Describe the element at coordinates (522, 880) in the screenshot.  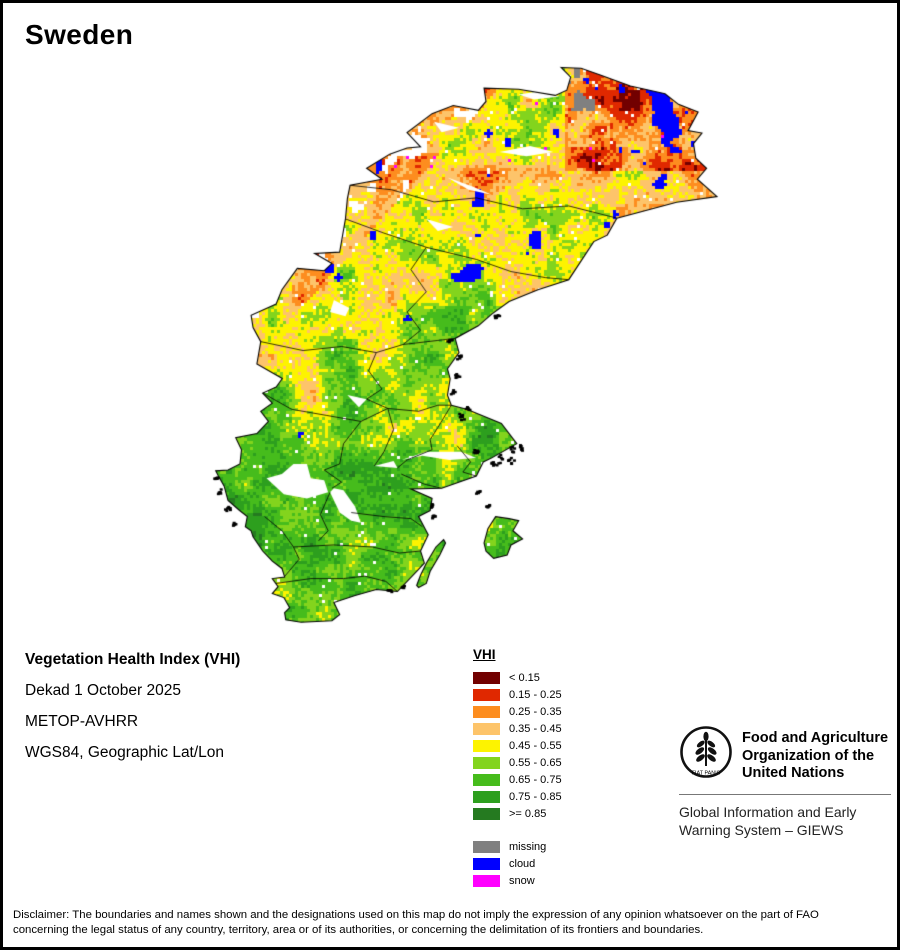
I see `legend-label: snow` at that location.